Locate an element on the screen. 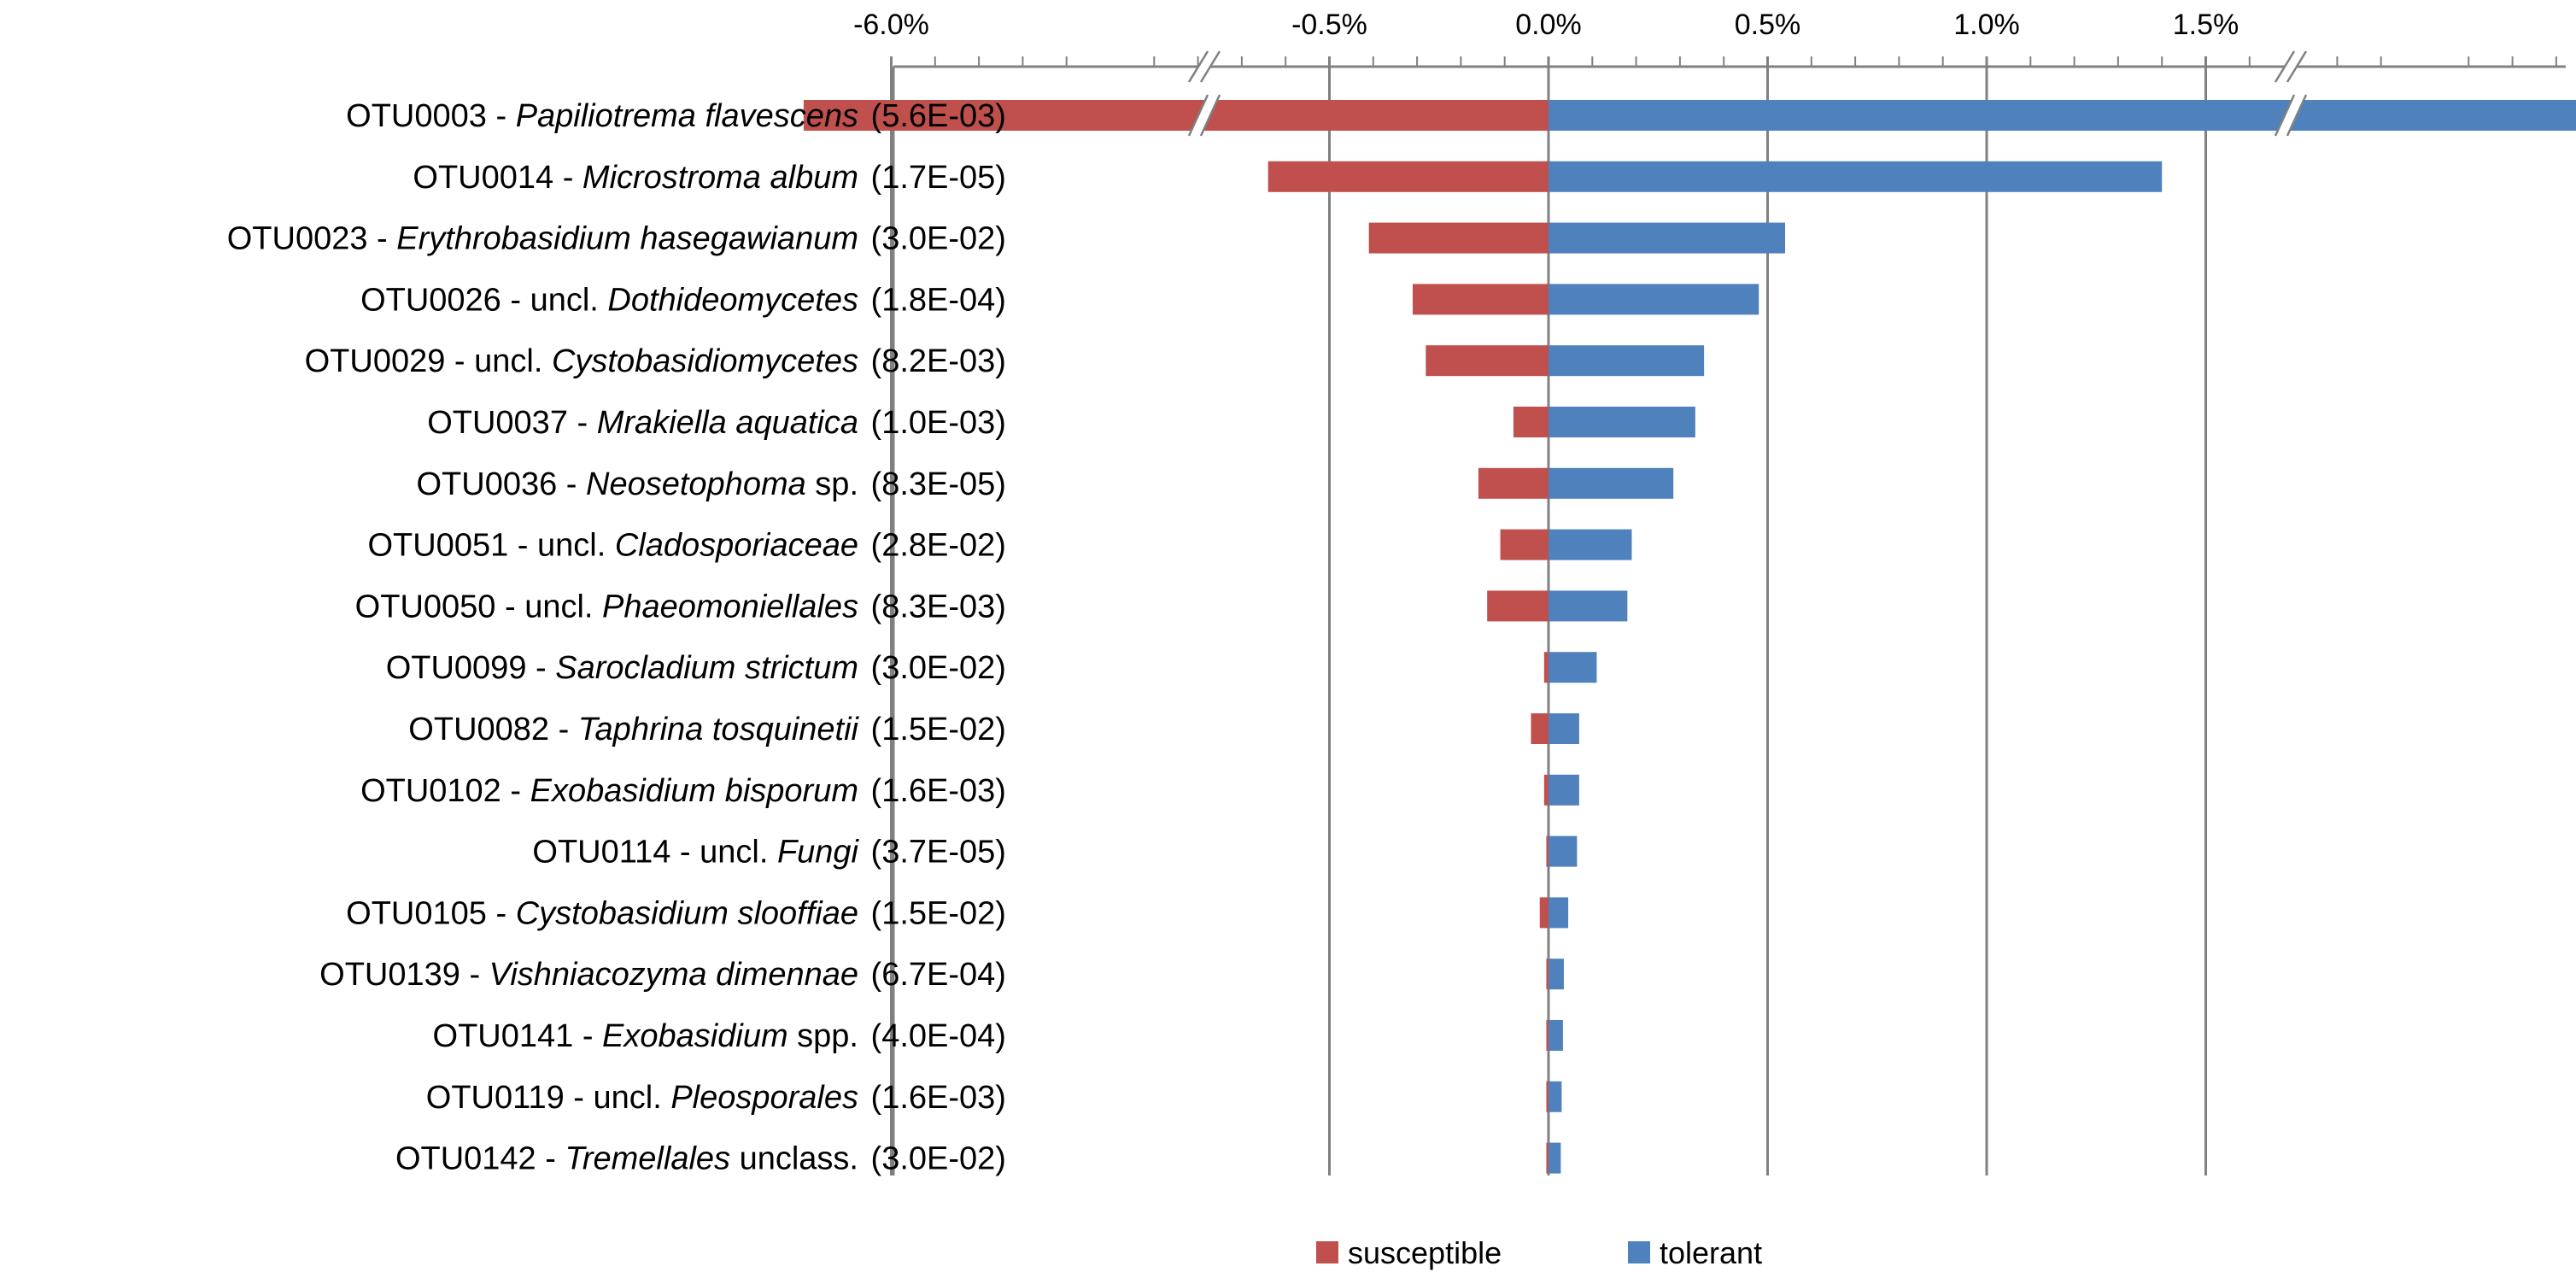  legend: susceptible tolerant is located at coordinates (1539, 1252).